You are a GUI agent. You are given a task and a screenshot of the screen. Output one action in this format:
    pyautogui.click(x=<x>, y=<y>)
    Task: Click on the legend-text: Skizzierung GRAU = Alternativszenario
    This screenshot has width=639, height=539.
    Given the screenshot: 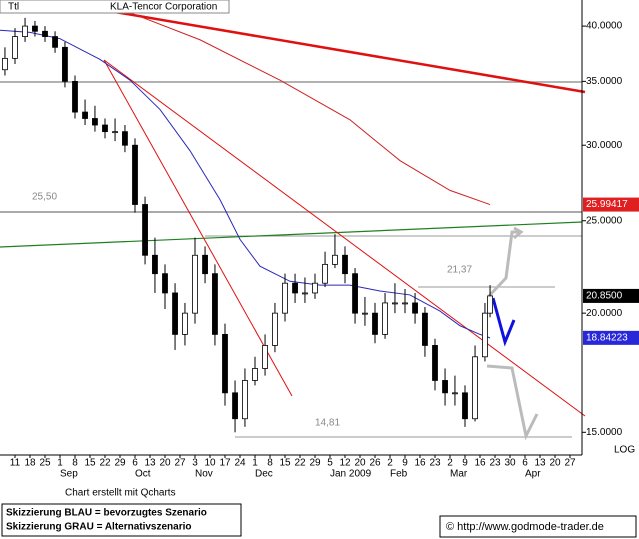 What is the action you would take?
    pyautogui.click(x=99, y=527)
    